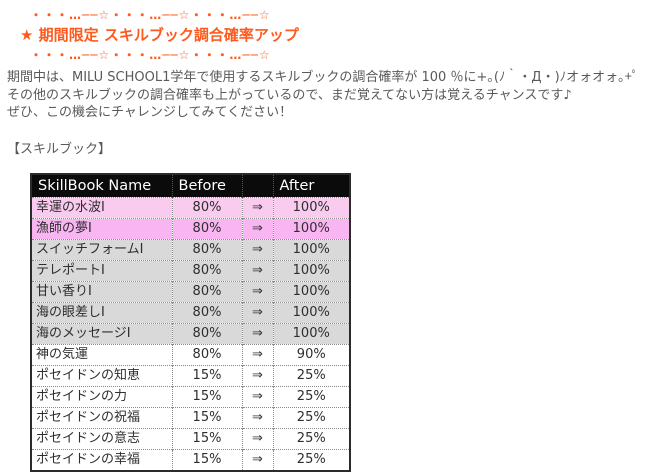 Image resolution: width=655 pixels, height=474 pixels. What do you see at coordinates (102, 396) in the screenshot?
I see `skillbook-name-cell: ポセイドンの力` at bounding box center [102, 396].